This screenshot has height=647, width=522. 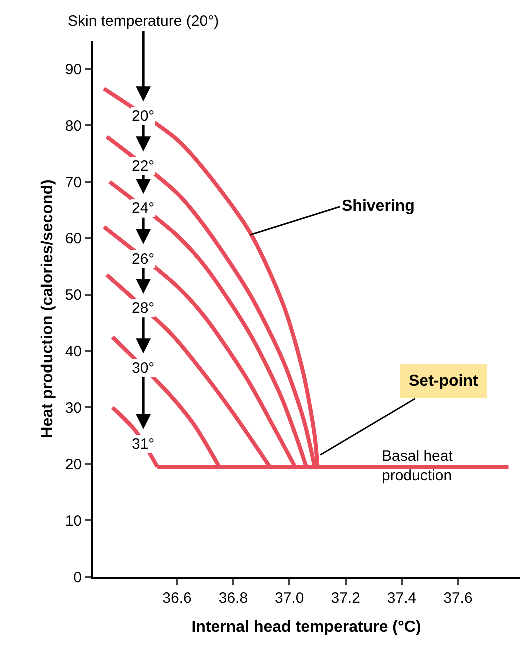 What do you see at coordinates (73, 352) in the screenshot?
I see `y-tick-label: 40` at bounding box center [73, 352].